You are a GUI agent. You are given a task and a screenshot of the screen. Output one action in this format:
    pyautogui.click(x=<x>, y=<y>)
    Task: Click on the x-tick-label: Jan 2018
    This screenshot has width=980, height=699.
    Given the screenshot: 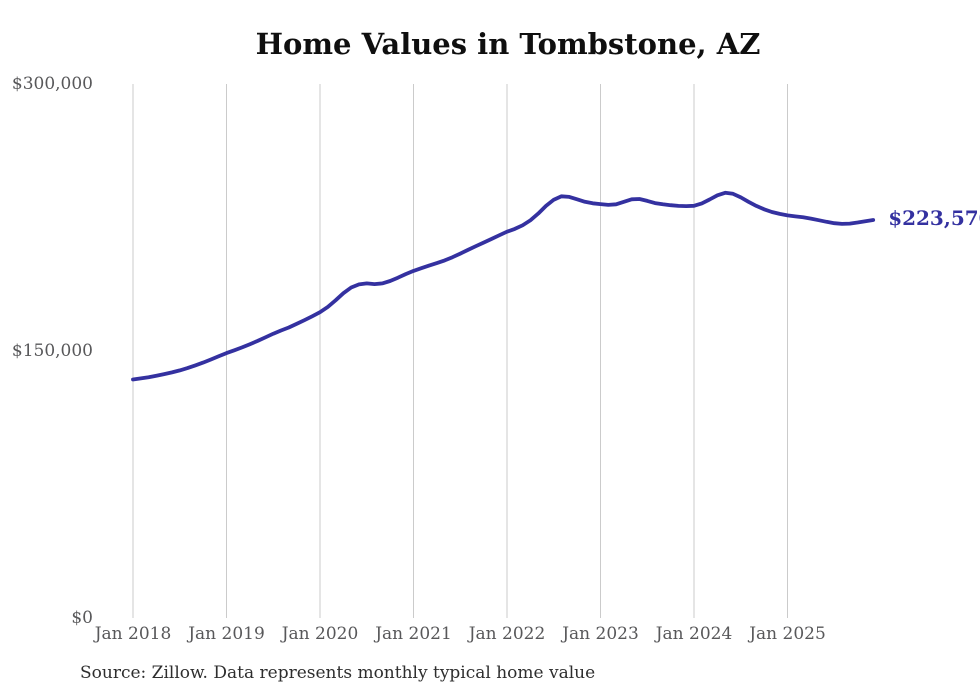 What is the action you would take?
    pyautogui.click(x=133, y=634)
    